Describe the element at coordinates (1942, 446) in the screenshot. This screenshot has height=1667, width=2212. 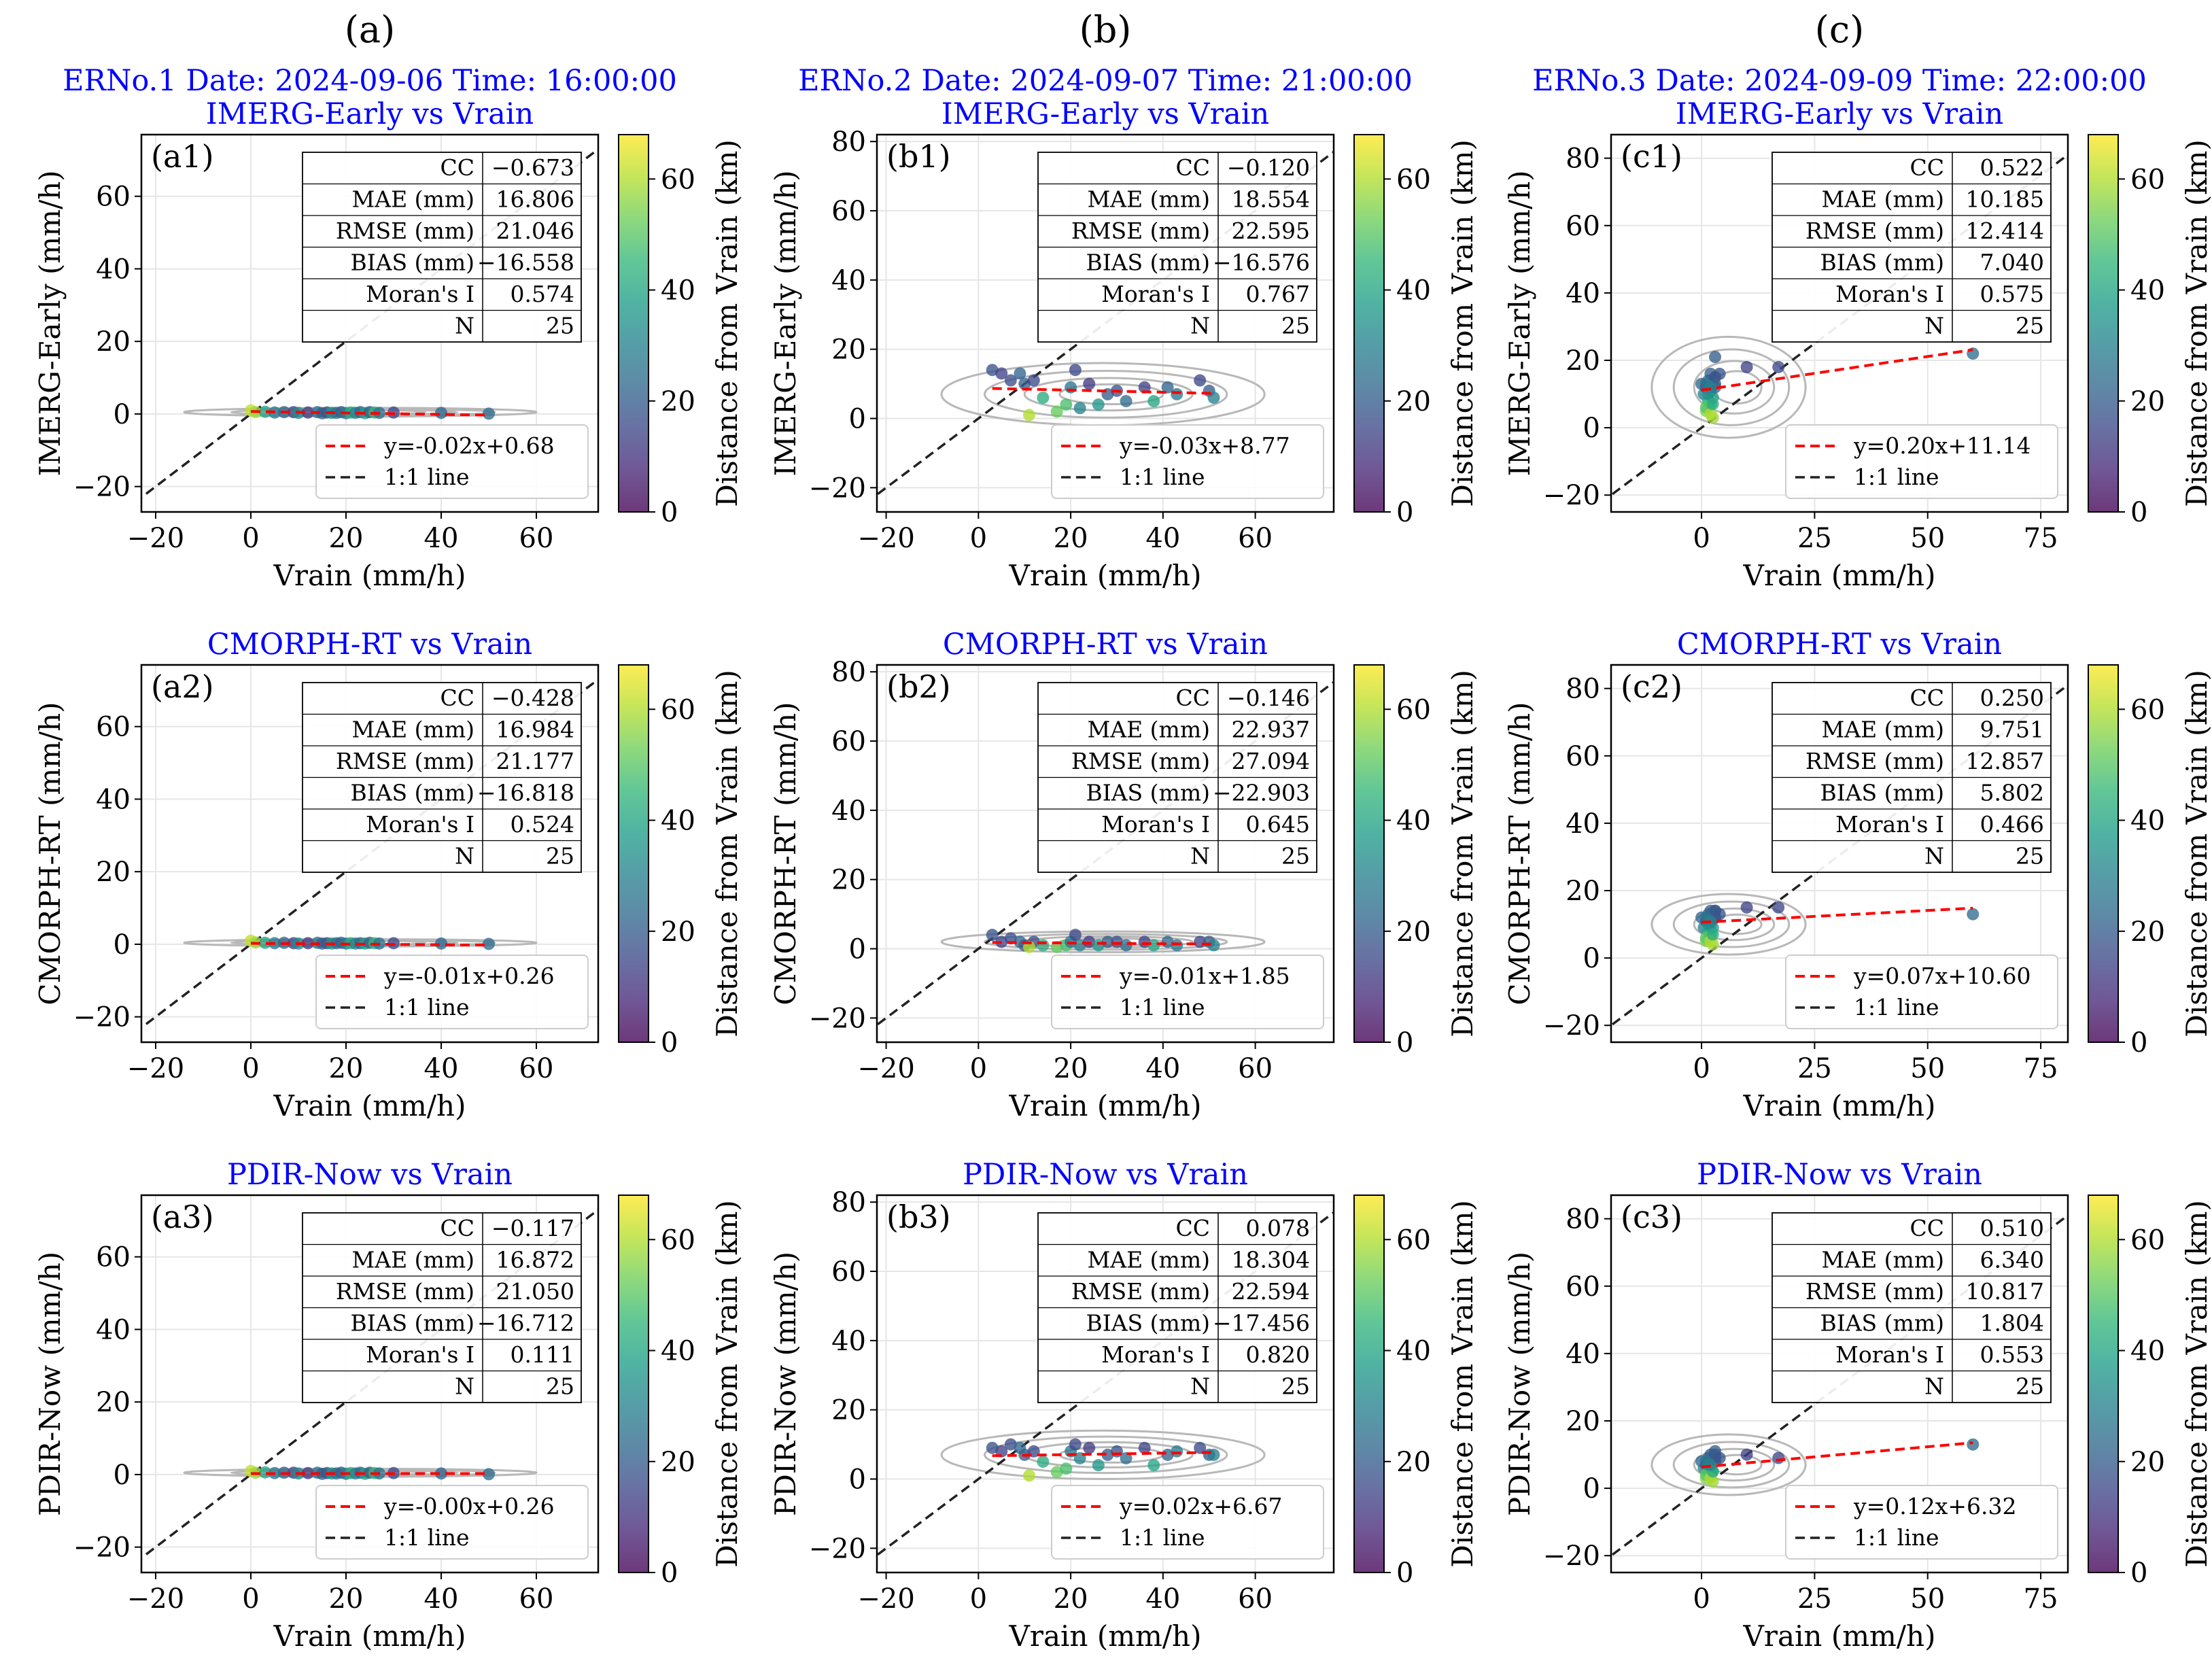
I see `legend-fit-label: y=0.20x+11.14` at that location.